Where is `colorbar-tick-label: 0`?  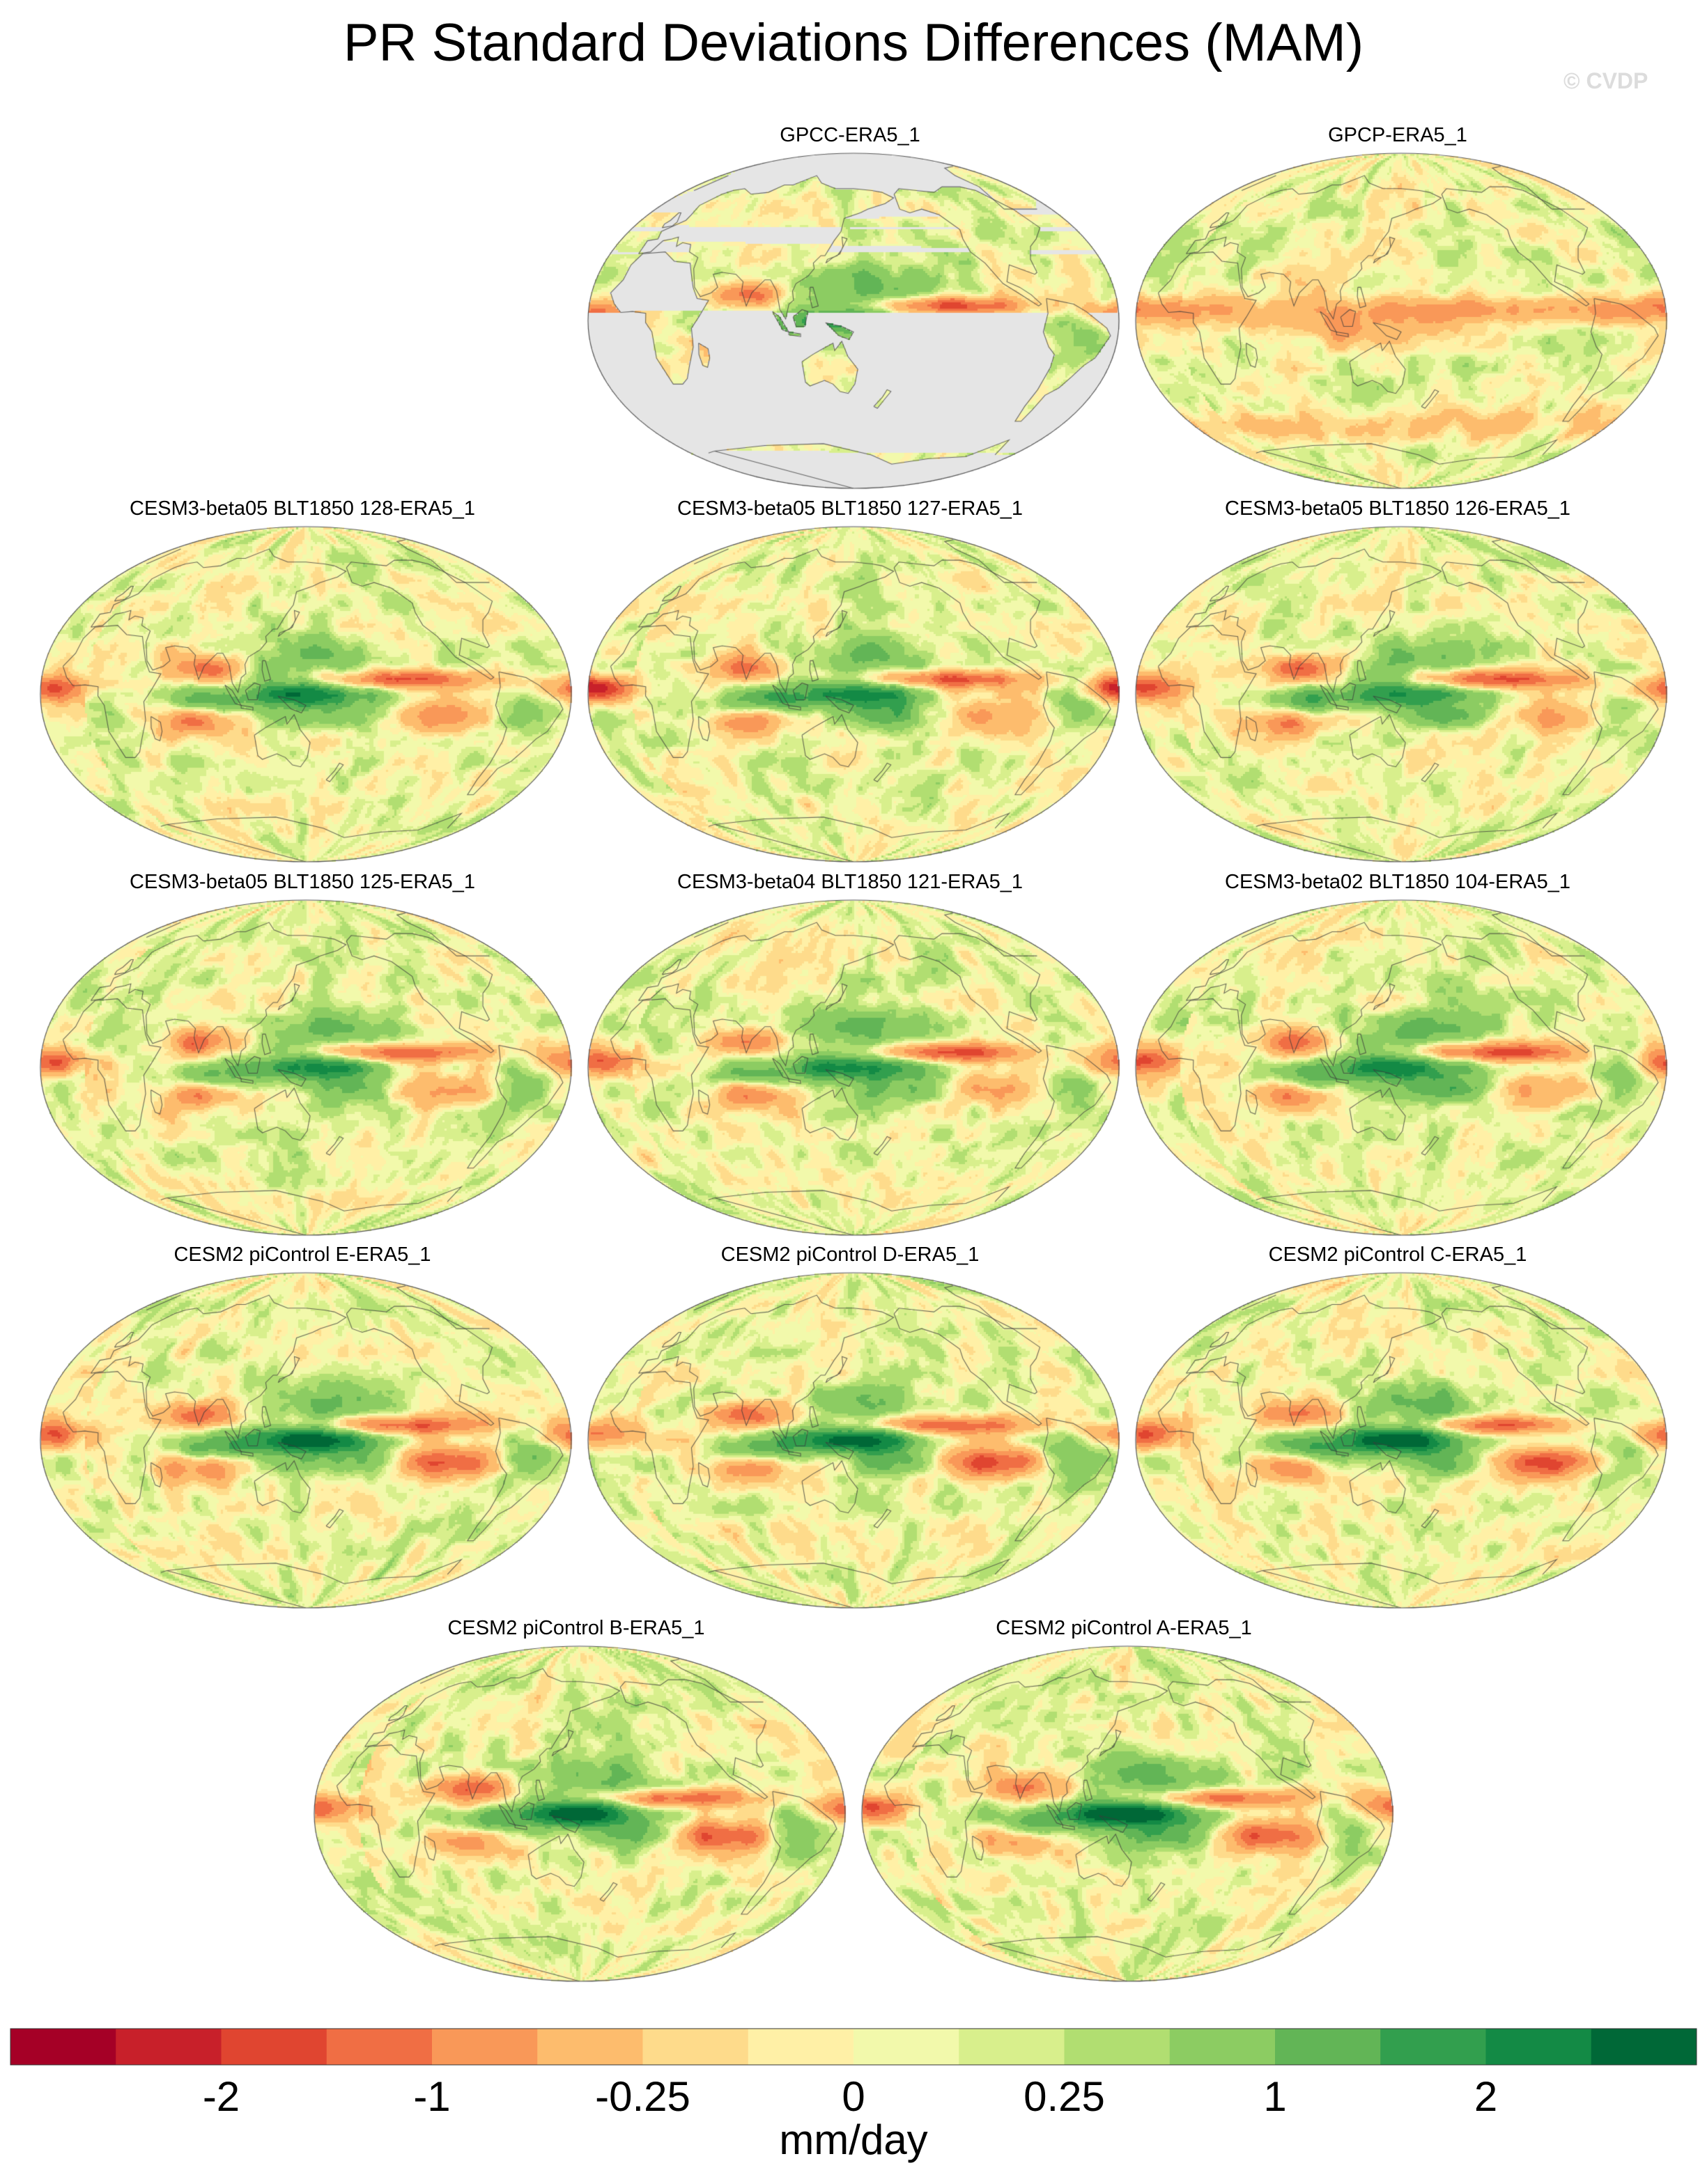
colorbar-tick-label: 0 is located at coordinates (853, 2096).